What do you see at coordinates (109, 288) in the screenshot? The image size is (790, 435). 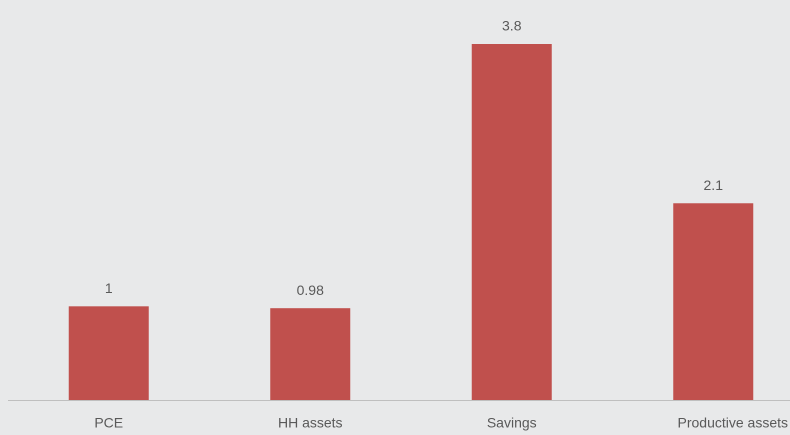 I see `data-label: 1` at bounding box center [109, 288].